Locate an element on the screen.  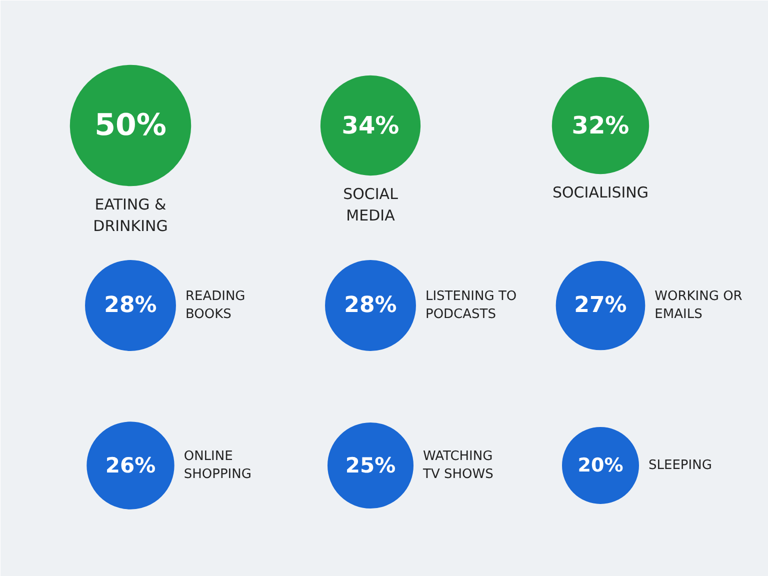
data-label: 25% is located at coordinates (370, 466).